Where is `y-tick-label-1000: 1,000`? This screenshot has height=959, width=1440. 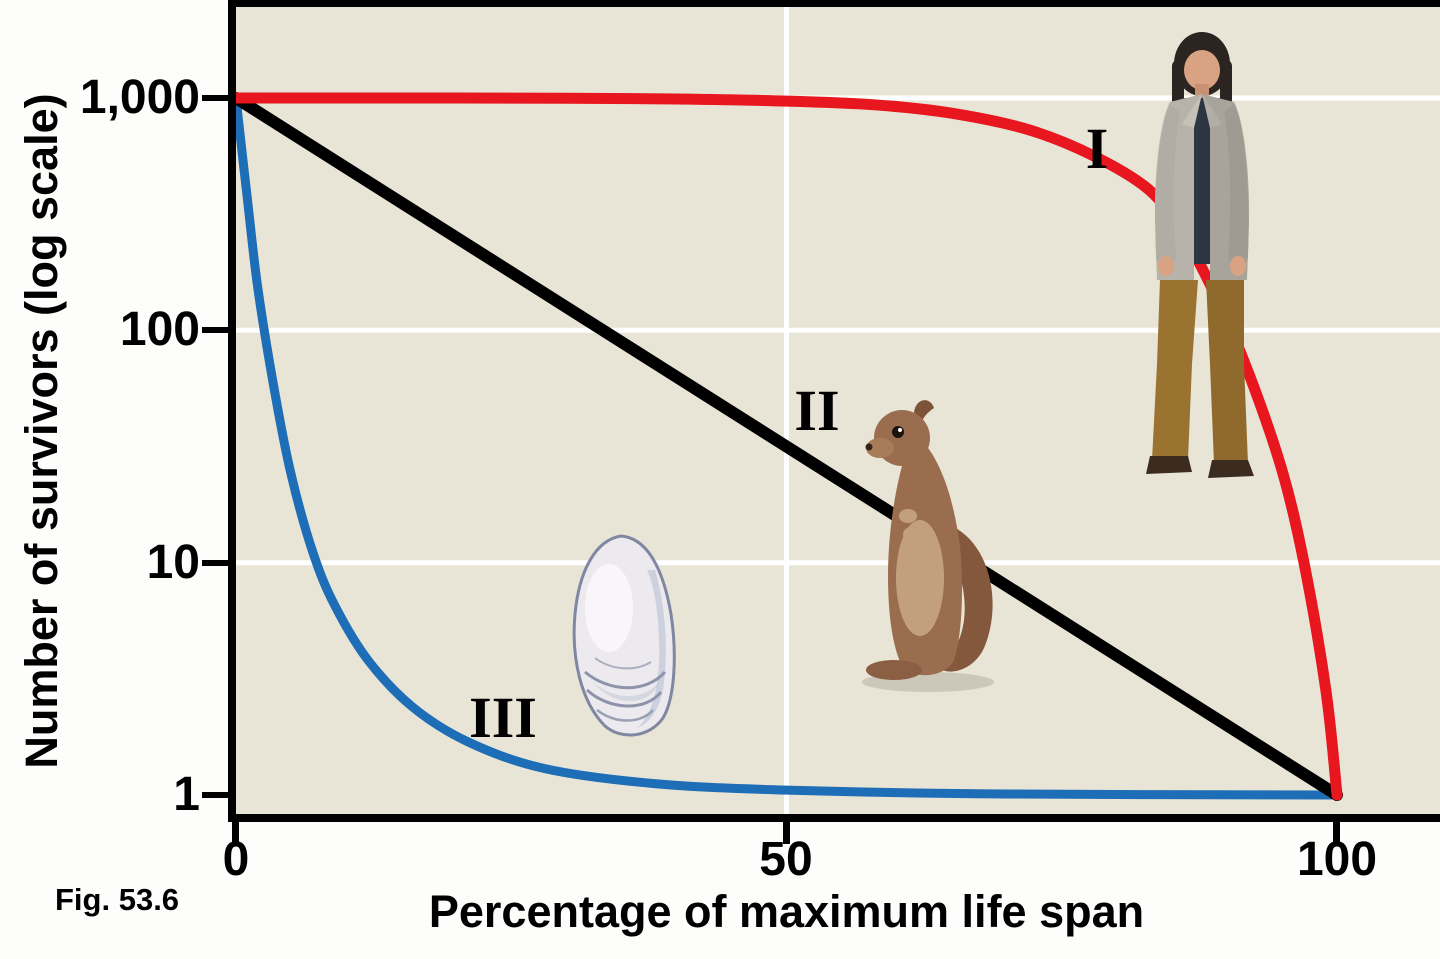
y-tick-label-1000: 1,000 is located at coordinates (139, 97).